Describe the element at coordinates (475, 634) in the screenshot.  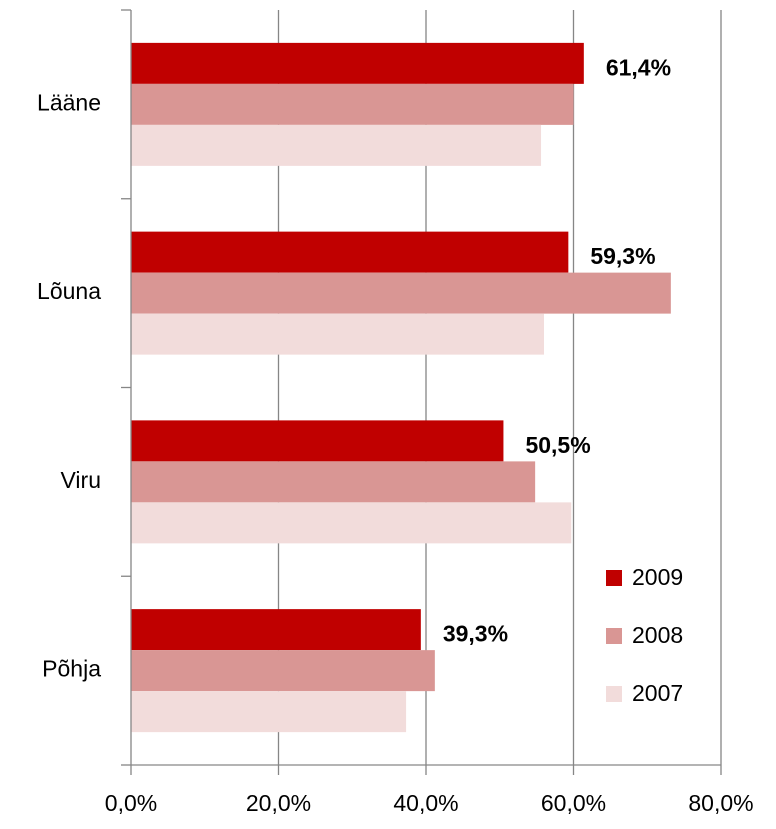
I see `data-label: 39,3%` at that location.